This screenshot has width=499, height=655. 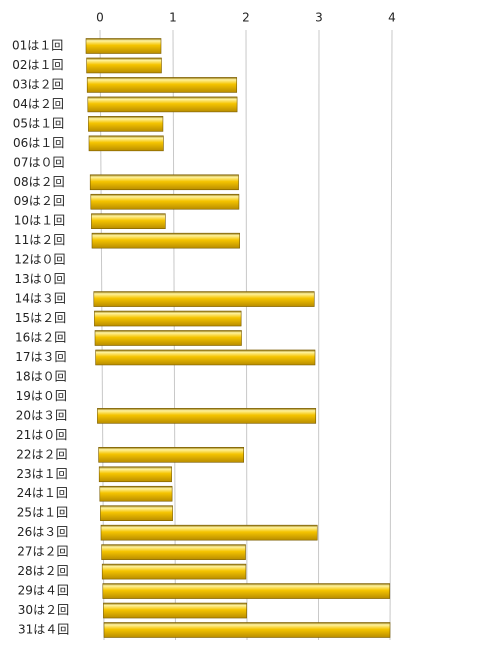 What do you see at coordinates (38, 104) in the screenshot?
I see `y-tick-label: 04は２回` at bounding box center [38, 104].